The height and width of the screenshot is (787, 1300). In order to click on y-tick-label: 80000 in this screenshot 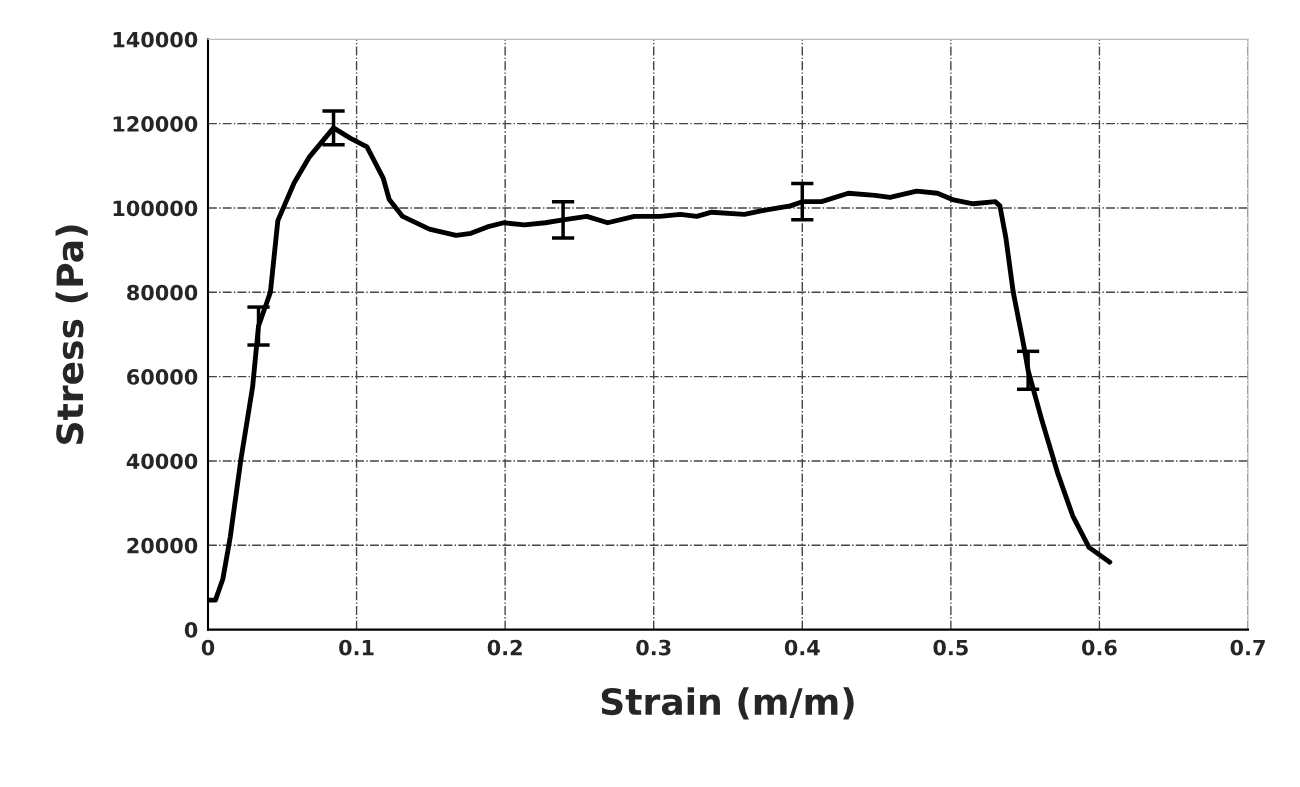, I will do `click(162, 292)`.